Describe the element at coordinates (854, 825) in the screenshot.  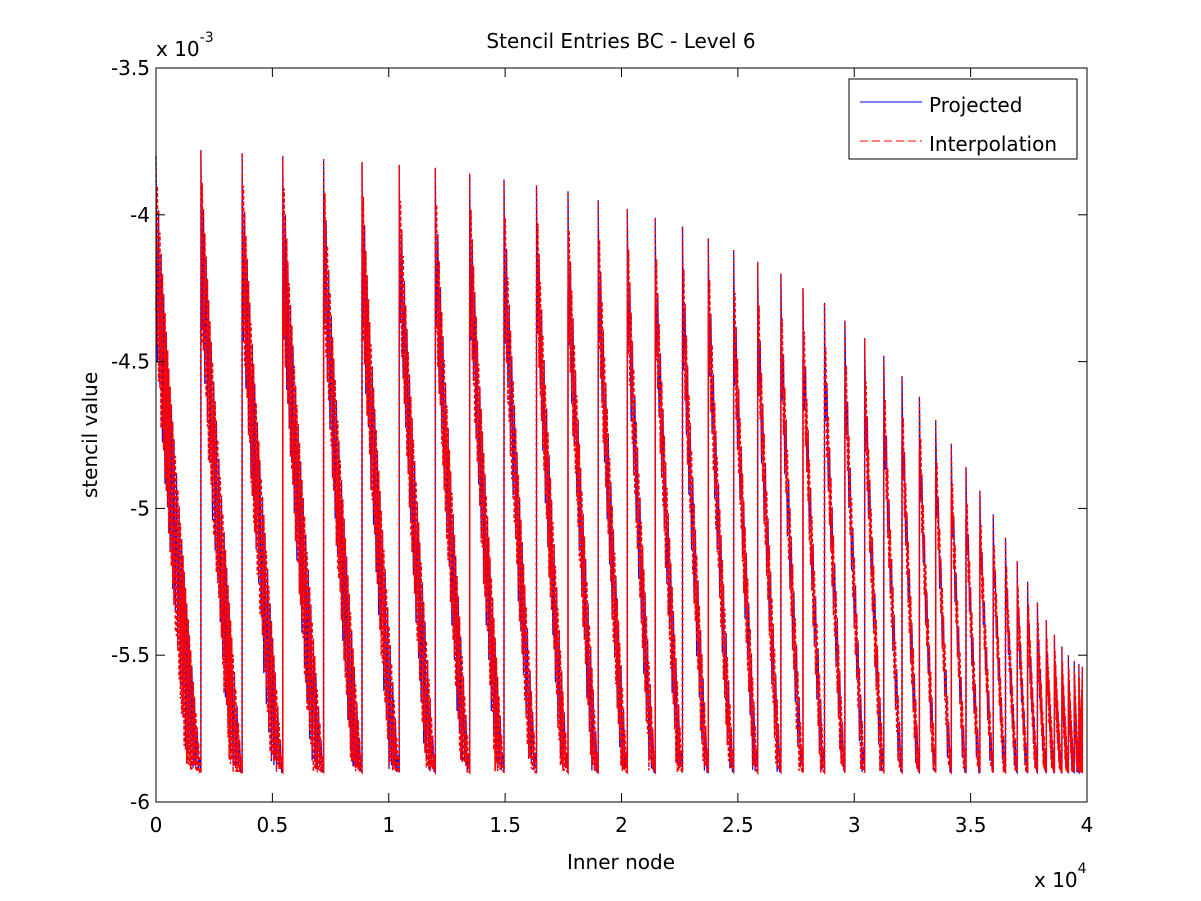
I see `x-tick-label: 3` at that location.